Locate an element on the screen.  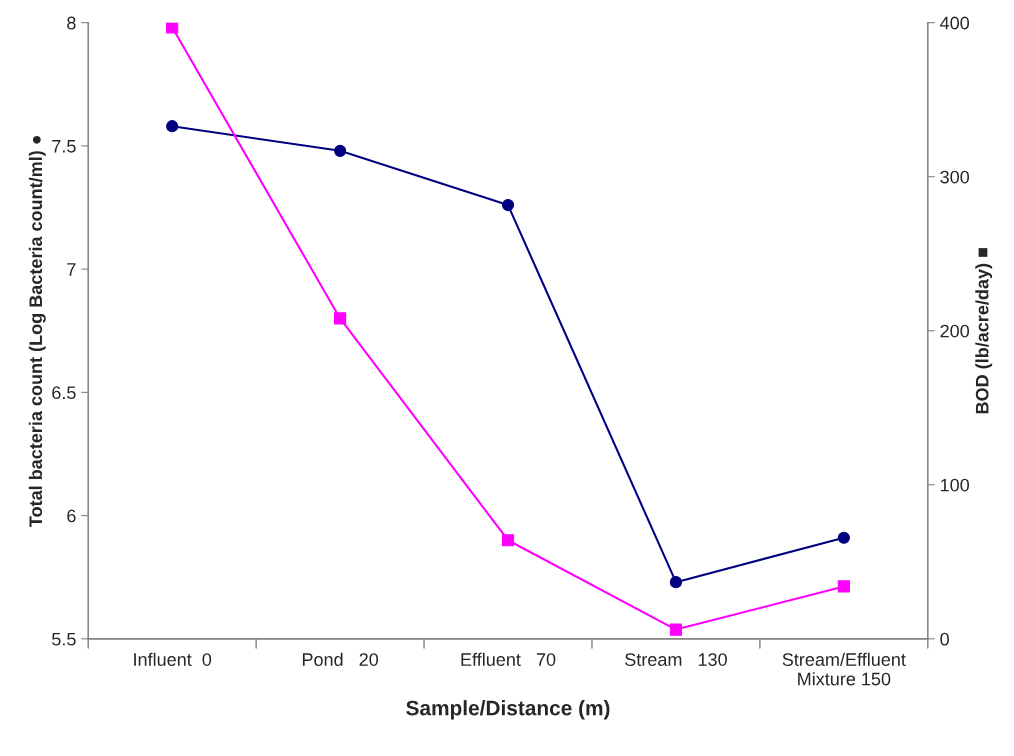
y2-tick-label: 0 is located at coordinates (944, 639).